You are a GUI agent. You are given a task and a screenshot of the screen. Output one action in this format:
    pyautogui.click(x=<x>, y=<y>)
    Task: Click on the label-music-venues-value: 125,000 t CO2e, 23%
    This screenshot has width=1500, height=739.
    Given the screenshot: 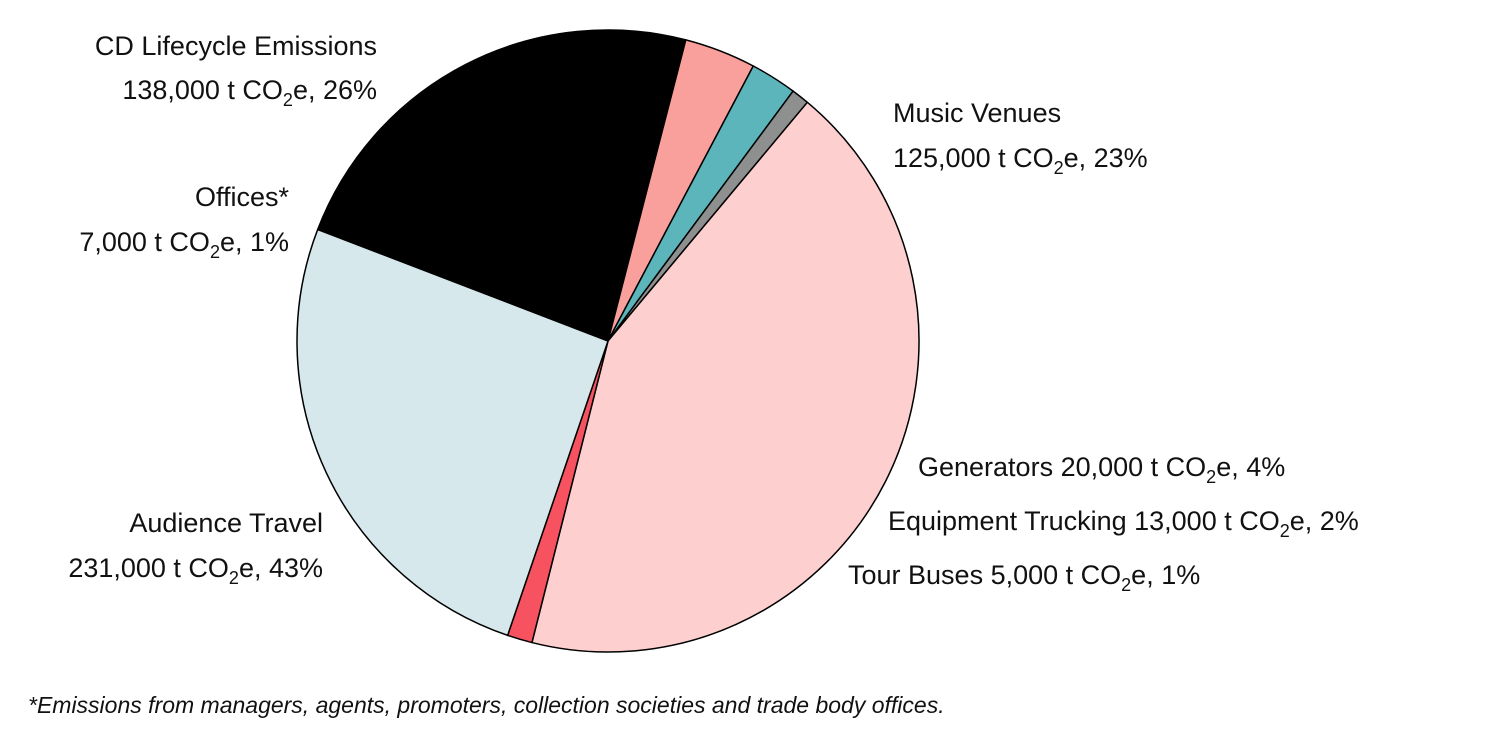 What is the action you would take?
    pyautogui.click(x=1020, y=160)
    